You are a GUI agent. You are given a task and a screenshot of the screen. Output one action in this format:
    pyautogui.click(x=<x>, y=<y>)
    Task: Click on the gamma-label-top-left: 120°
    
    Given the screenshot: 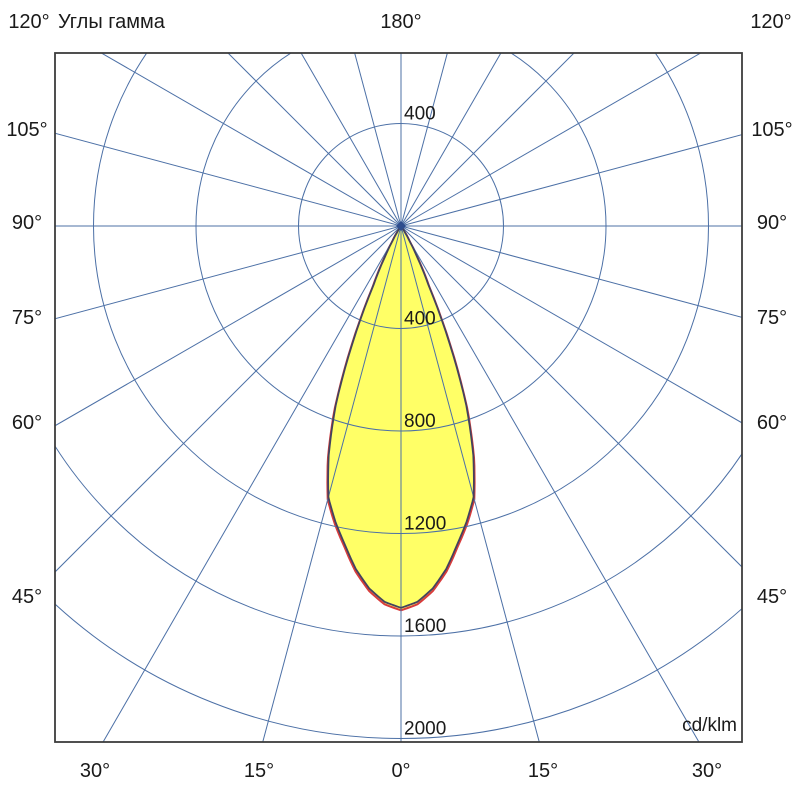 What is the action you would take?
    pyautogui.click(x=29, y=22)
    